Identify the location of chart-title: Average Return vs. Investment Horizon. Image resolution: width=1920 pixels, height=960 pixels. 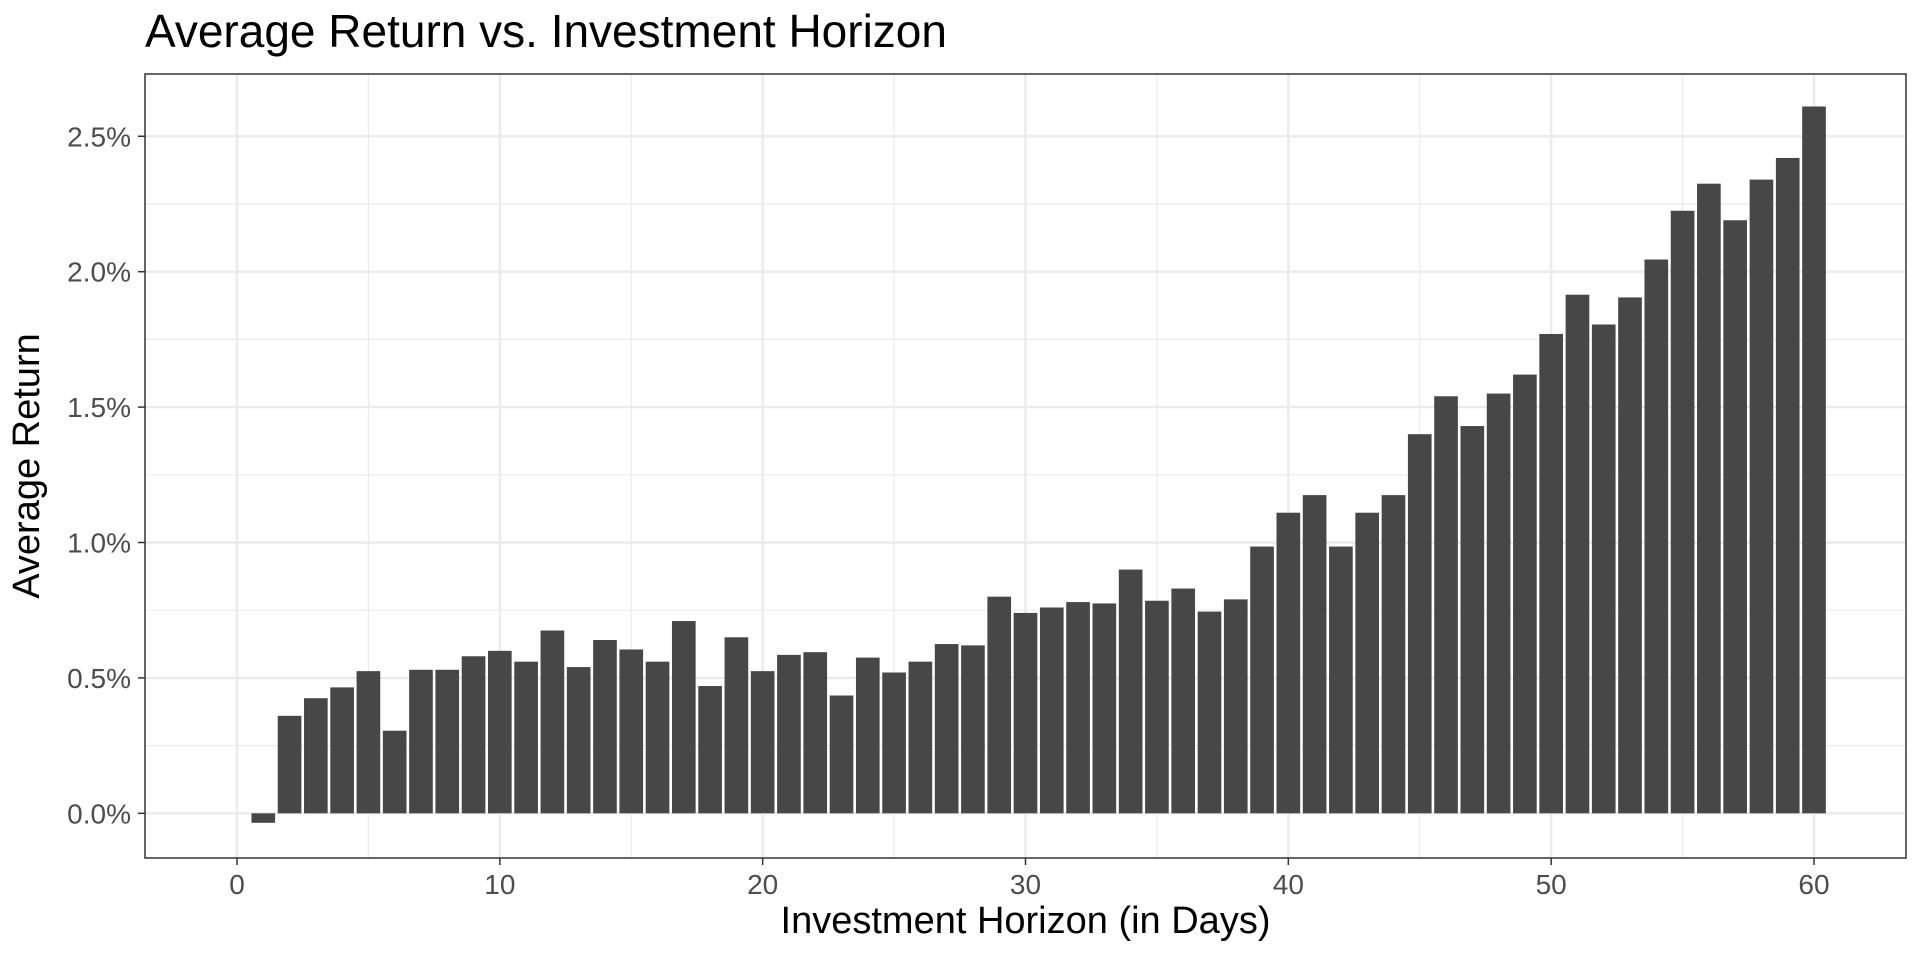
(546, 31).